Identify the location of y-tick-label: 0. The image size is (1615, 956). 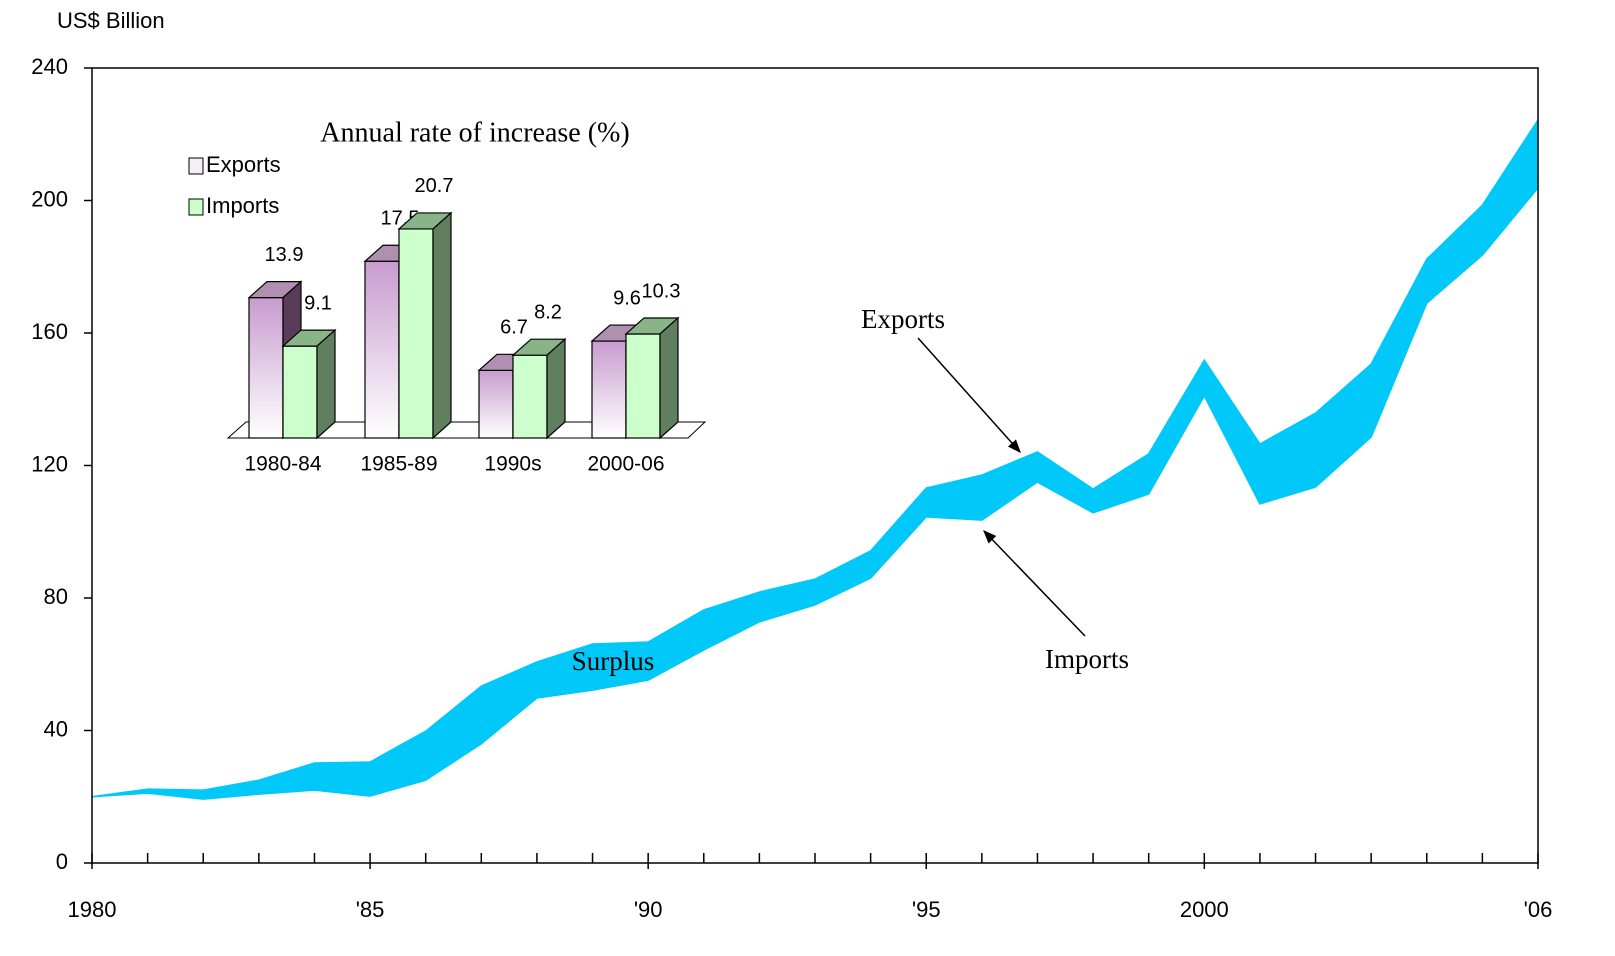
(62, 861).